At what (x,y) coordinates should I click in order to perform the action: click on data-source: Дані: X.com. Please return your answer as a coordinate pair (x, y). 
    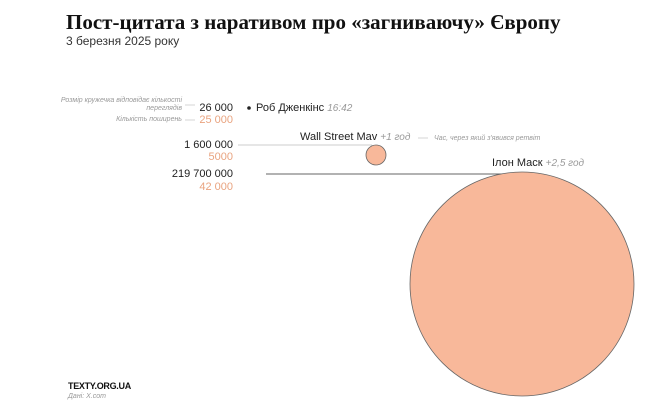
    Looking at the image, I should click on (87, 396).